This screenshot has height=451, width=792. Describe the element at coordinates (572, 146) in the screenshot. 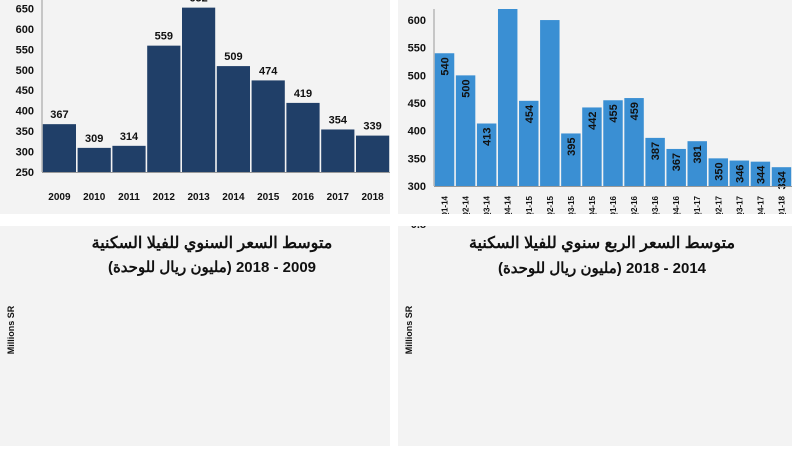

I see `data-label: 395` at that location.